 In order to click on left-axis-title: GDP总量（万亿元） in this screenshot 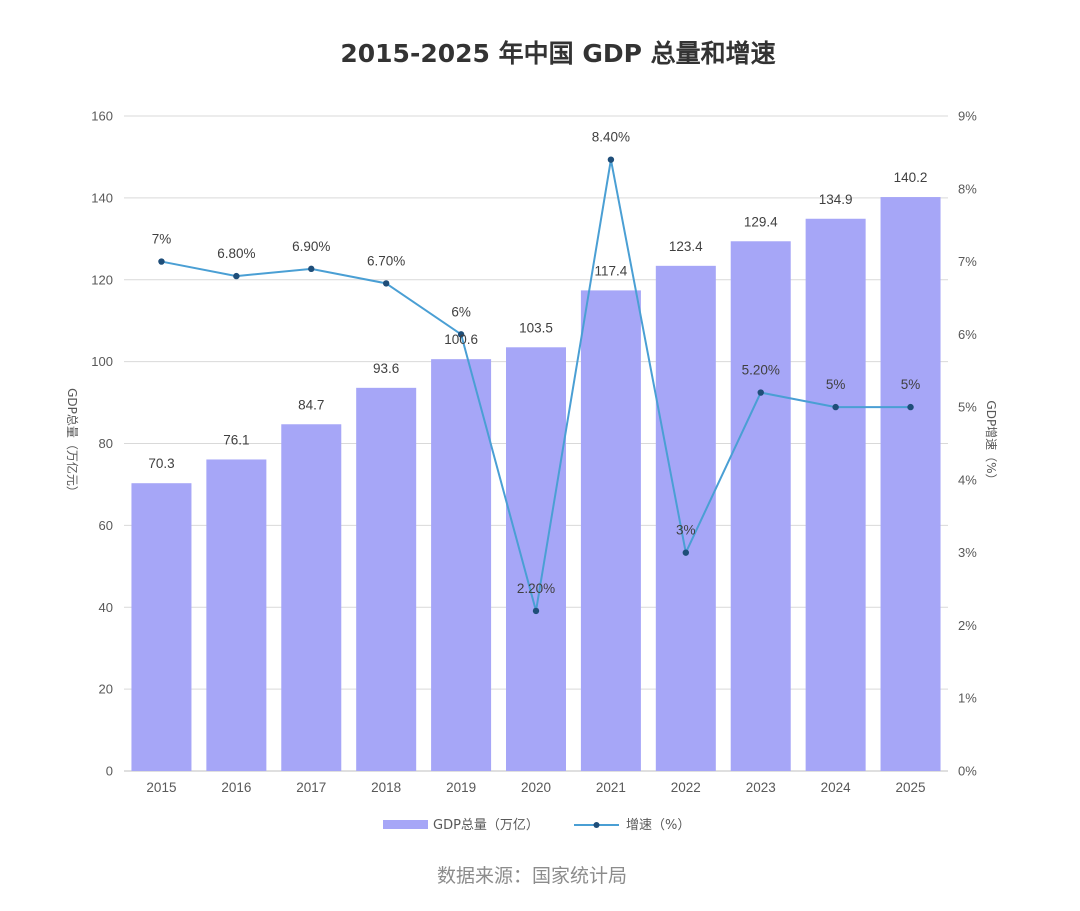, I will do `click(72, 443)`.